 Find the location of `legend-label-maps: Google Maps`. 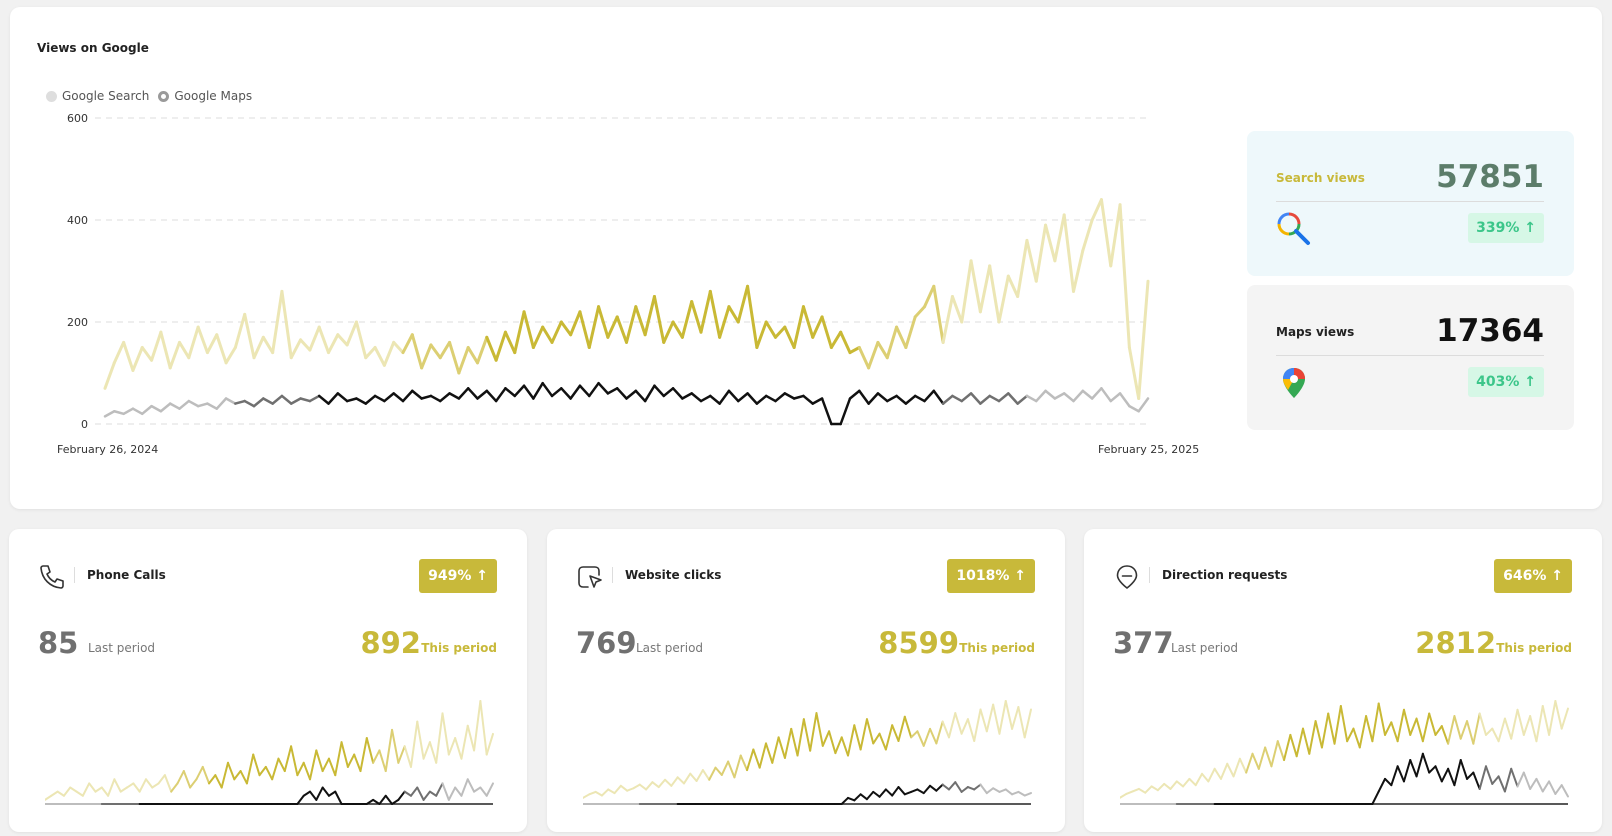

legend-label-maps: Google Maps is located at coordinates (213, 96).